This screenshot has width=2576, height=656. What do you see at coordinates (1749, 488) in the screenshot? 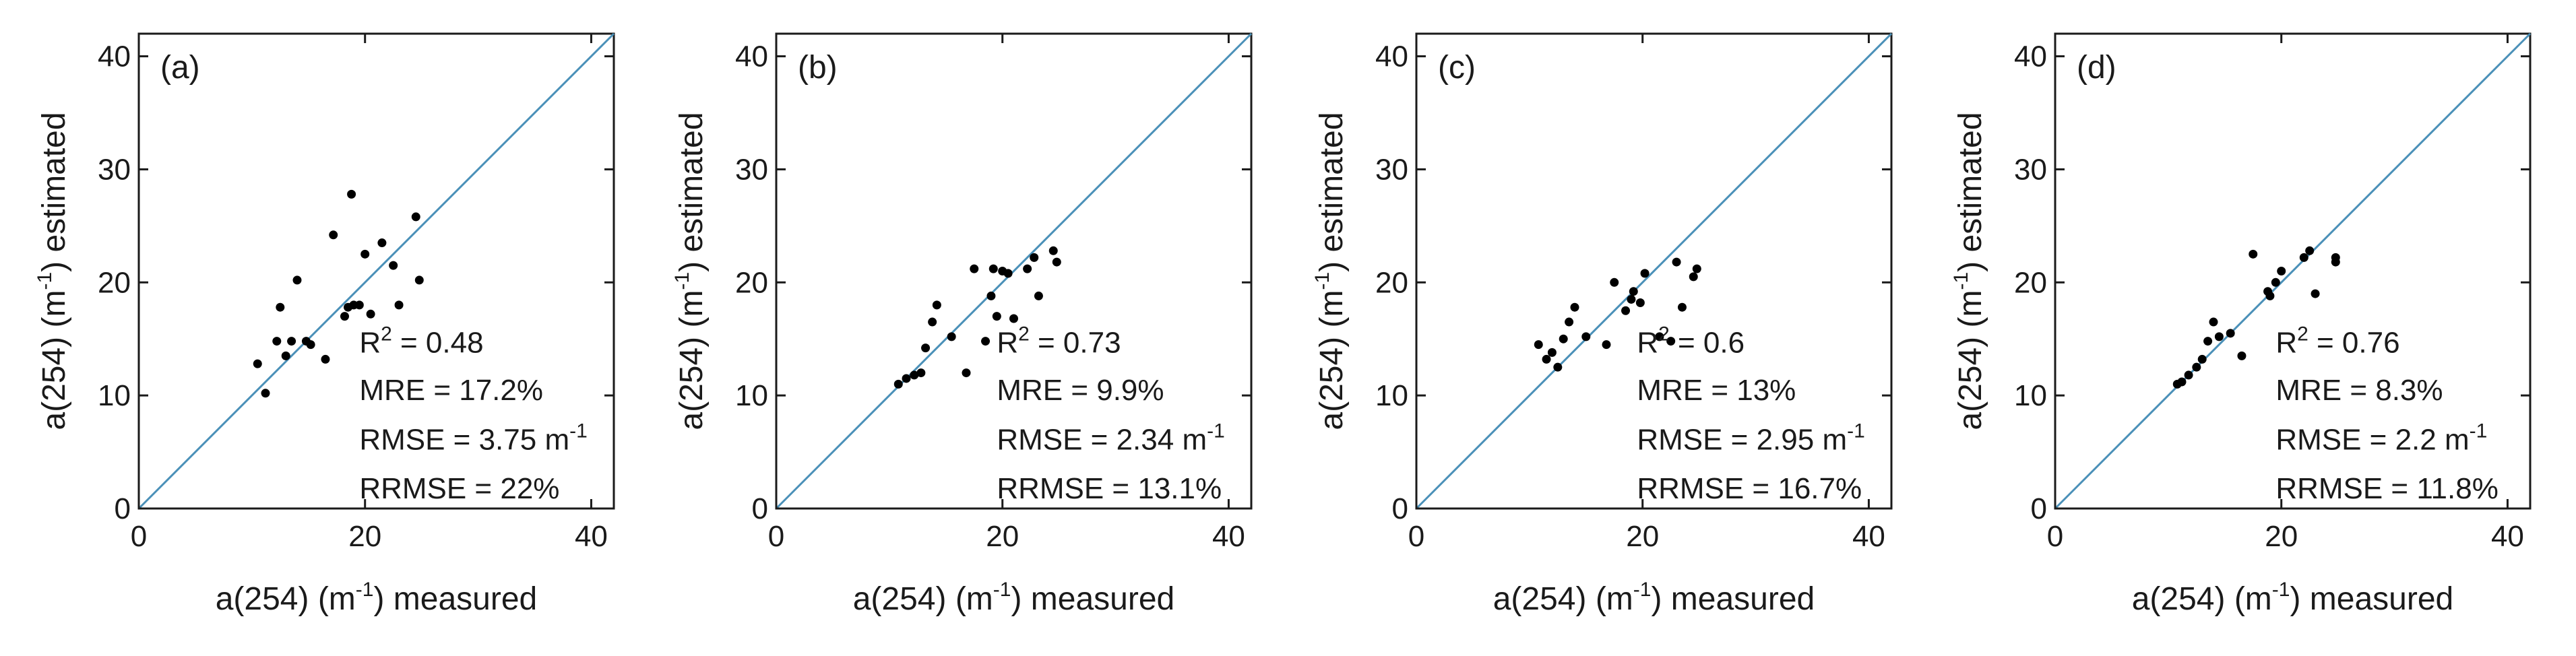
I see `rrmse-label: RRMSE = 16.7%` at bounding box center [1749, 488].